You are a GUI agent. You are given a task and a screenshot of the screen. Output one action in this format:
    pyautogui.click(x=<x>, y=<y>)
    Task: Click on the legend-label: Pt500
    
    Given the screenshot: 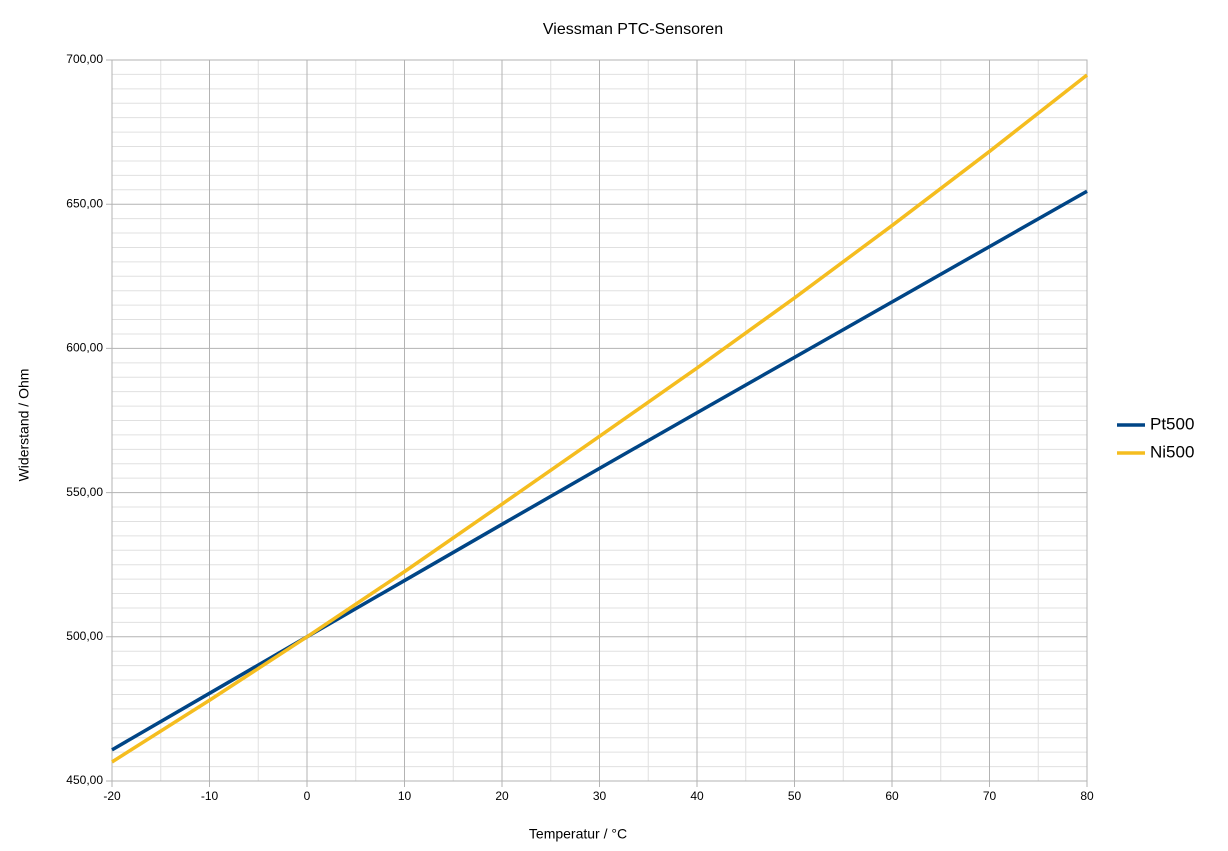 What is the action you would take?
    pyautogui.click(x=1172, y=423)
    